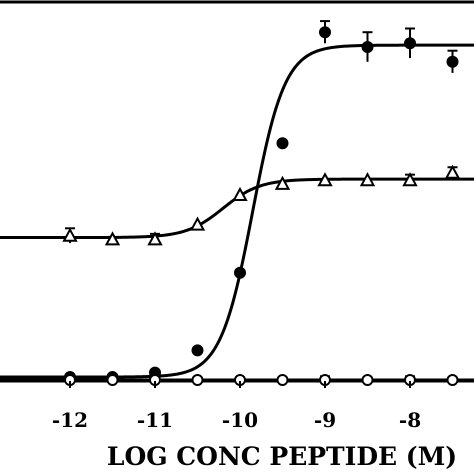  What do you see at coordinates (237, 208) in the screenshot?
I see `fit-curve-open-triangle` at bounding box center [237, 208].